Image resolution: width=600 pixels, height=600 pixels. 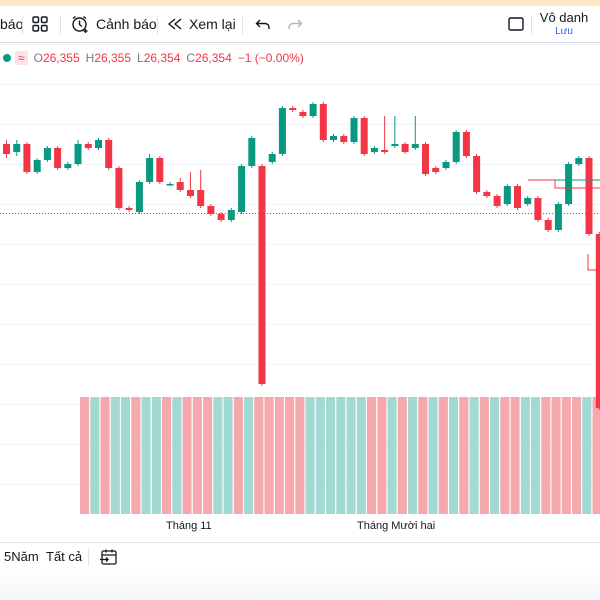 I want to click on legend-open-value: 26,355, so click(x=61, y=58).